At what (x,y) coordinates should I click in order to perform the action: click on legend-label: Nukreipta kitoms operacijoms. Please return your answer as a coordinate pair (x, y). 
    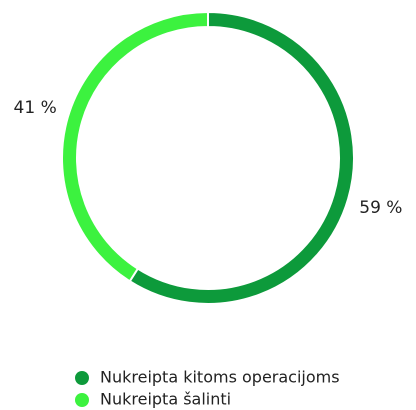
    Looking at the image, I should click on (220, 377).